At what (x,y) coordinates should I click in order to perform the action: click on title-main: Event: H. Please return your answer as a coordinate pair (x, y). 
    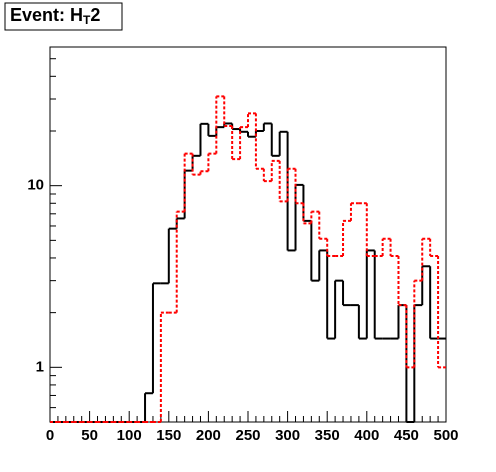
    Looking at the image, I should click on (46, 15).